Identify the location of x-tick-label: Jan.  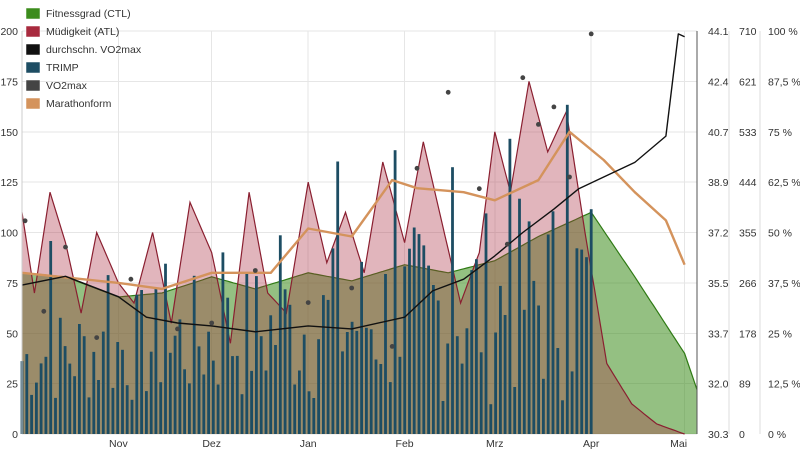
(308, 444).